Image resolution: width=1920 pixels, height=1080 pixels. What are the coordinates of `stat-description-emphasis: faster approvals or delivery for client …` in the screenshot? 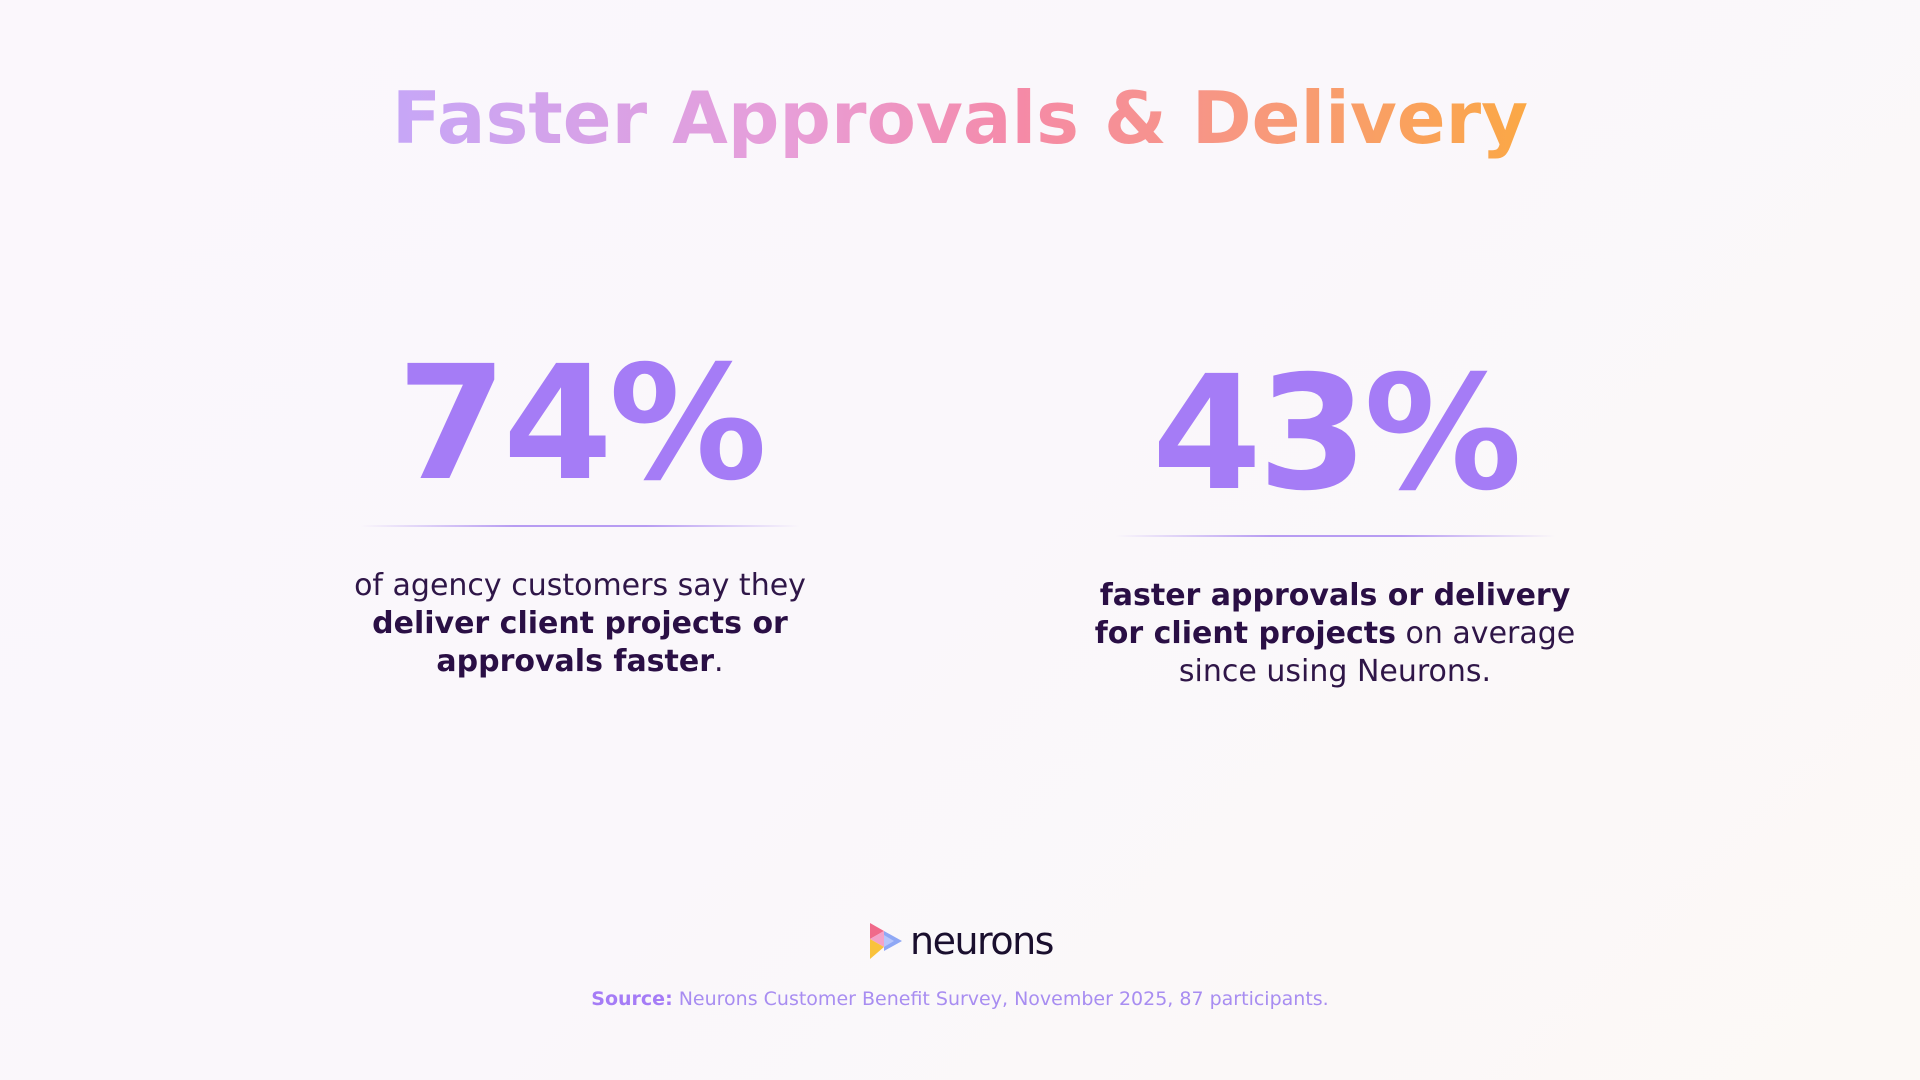 It's located at (1332, 614).